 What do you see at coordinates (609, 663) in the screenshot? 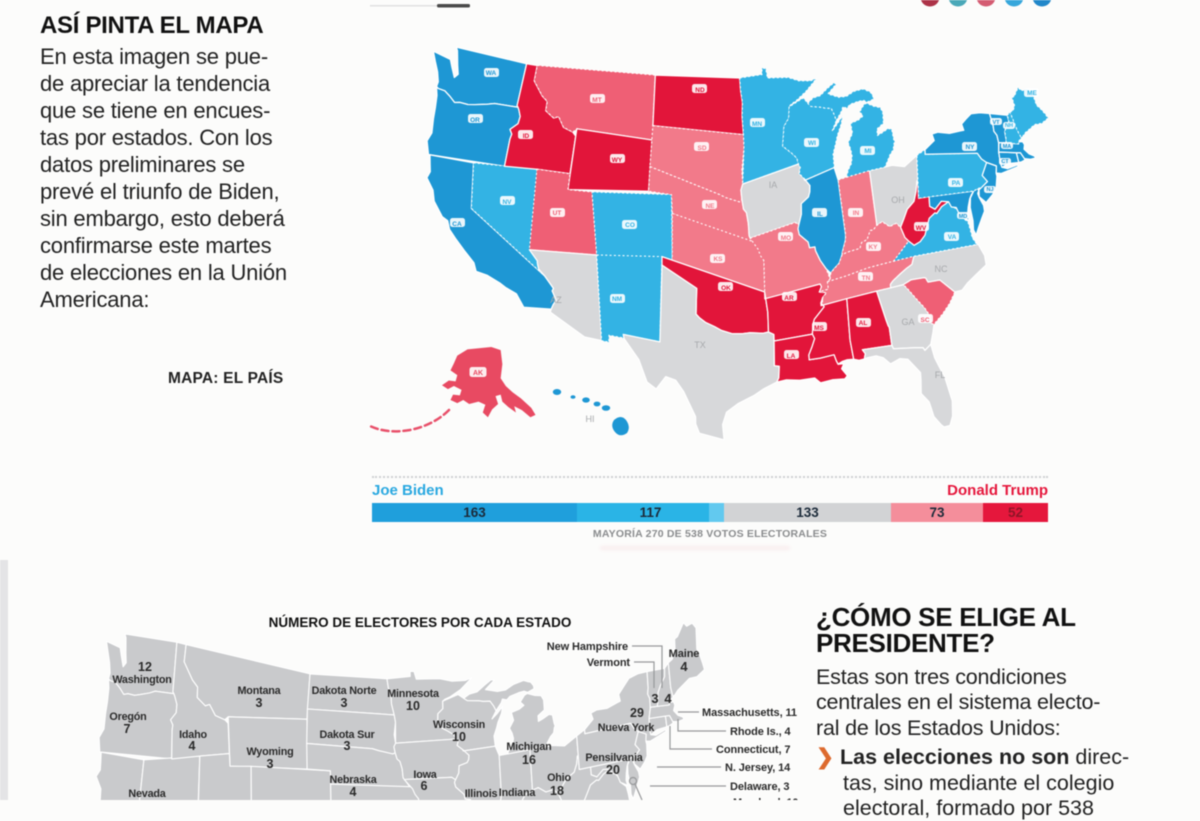
I see `svg-text: Vermont` at bounding box center [609, 663].